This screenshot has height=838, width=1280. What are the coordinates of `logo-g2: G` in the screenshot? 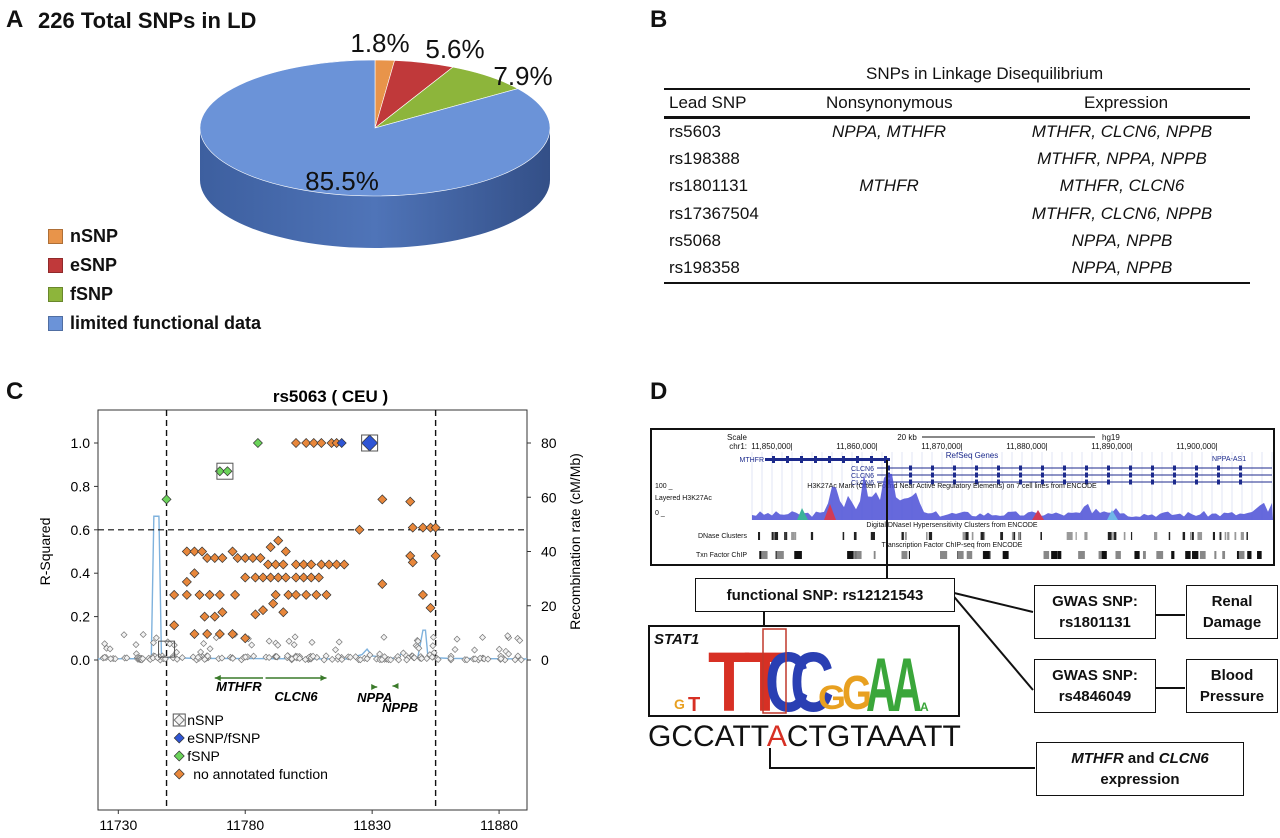 It's located at (857, 691).